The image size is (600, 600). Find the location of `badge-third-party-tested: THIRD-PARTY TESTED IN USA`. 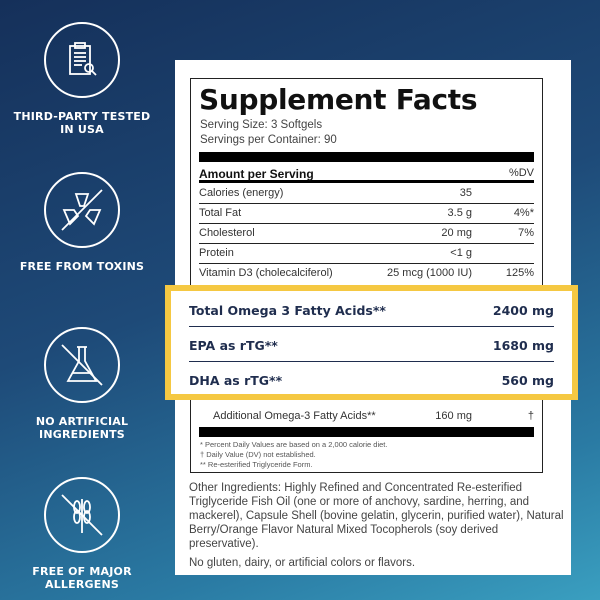

badge-third-party-tested: THIRD-PARTY TESTED IN USA is located at coordinates (82, 79).